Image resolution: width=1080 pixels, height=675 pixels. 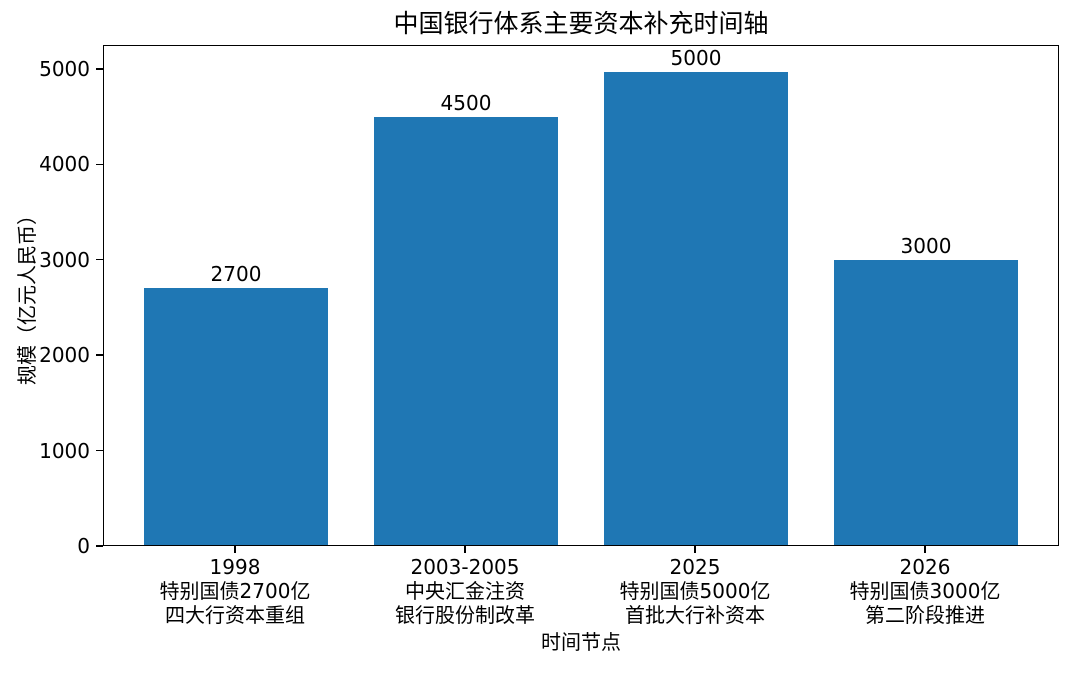 What do you see at coordinates (235, 591) in the screenshot?
I see `x-tick-label: 1998 特别国债2700亿 四大行资本重组` at bounding box center [235, 591].